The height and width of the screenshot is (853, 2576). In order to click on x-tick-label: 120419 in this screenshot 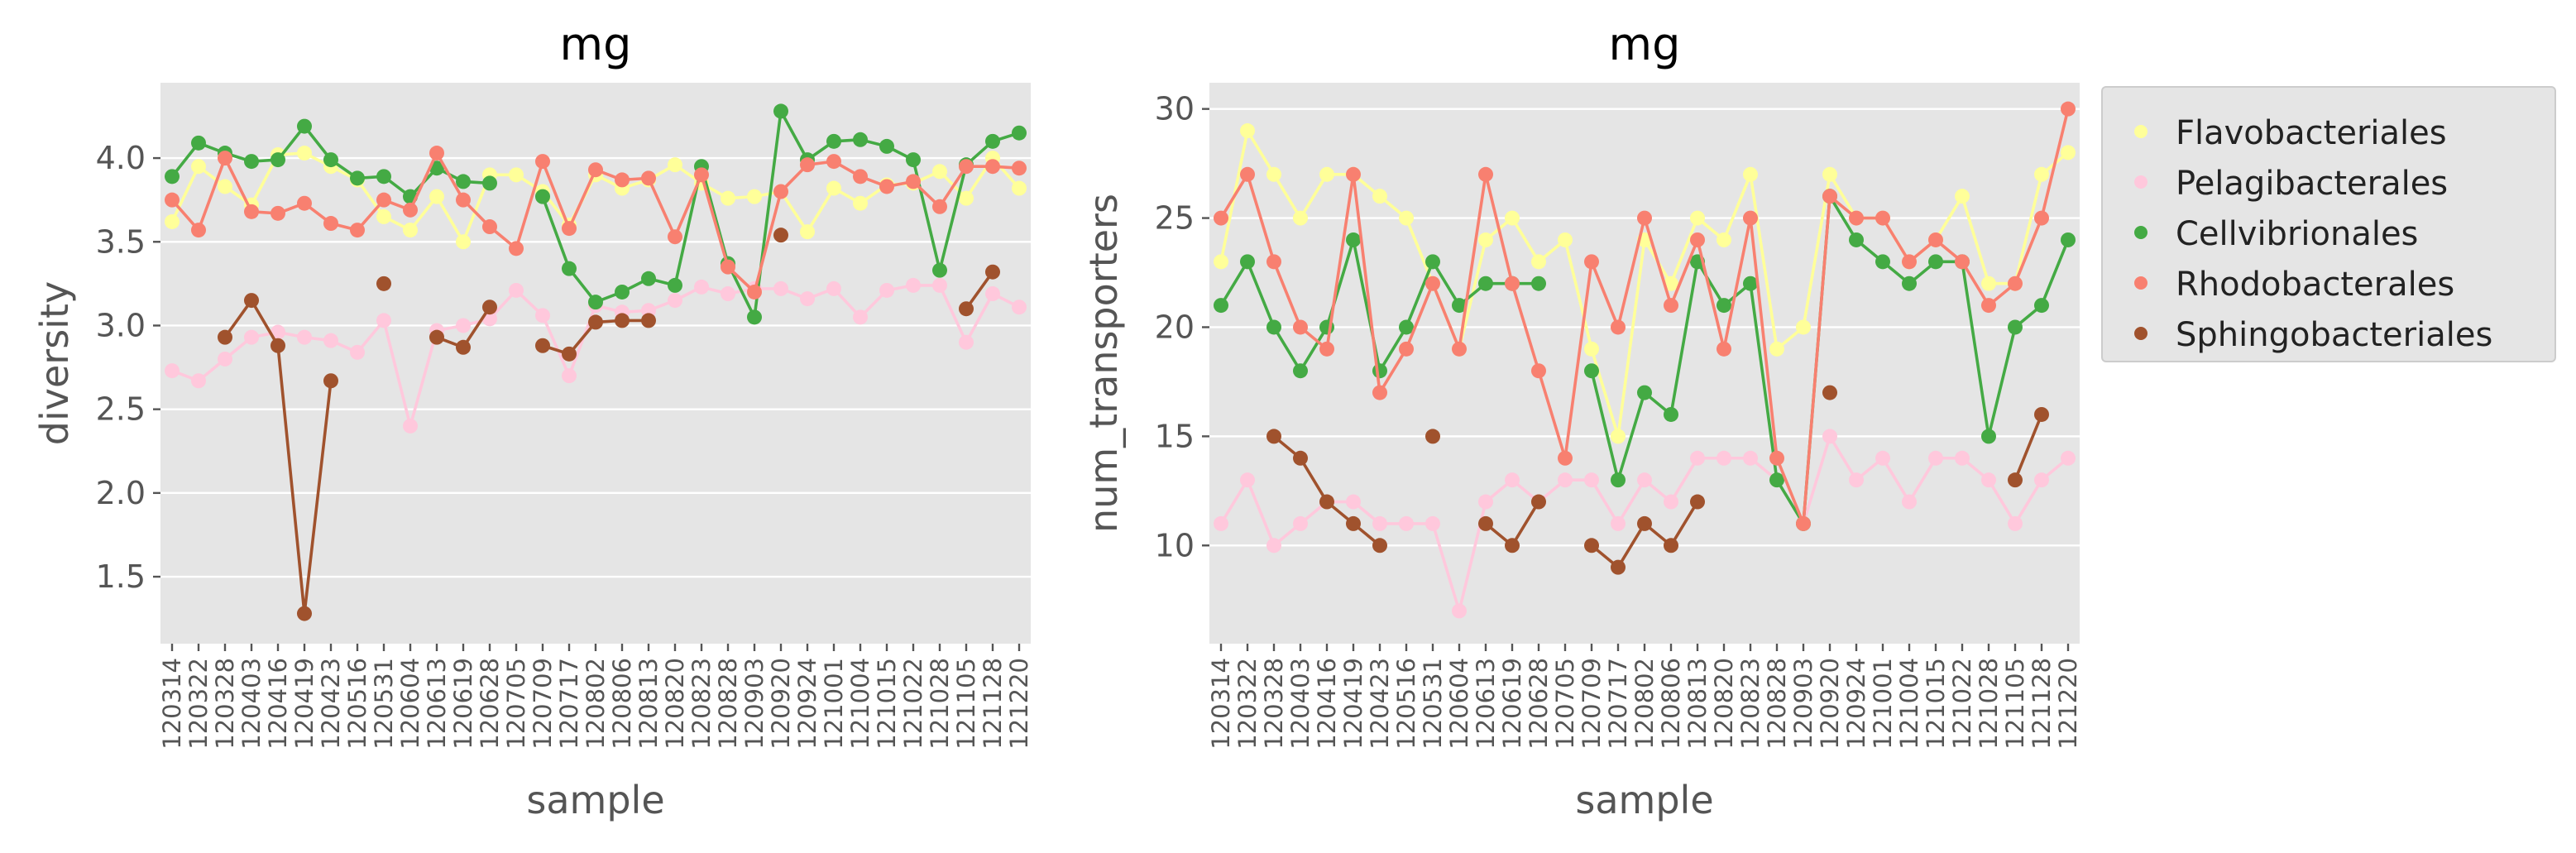, I will do `click(1353, 704)`.